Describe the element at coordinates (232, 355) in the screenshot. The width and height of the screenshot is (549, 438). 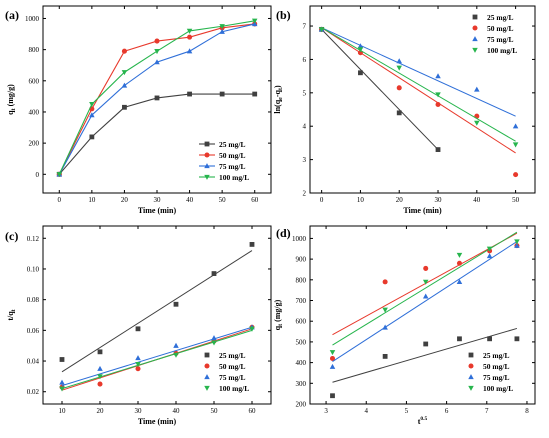
I see `legend-entry: 25 mg/L` at that location.